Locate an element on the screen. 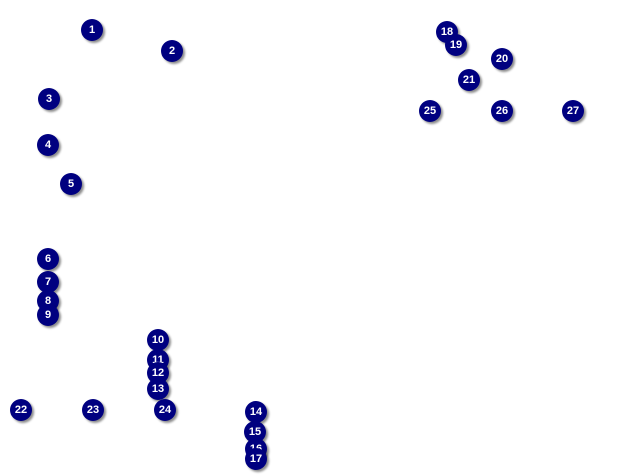 Image resolution: width=642 pixels, height=475 pixels. marker-14: 14 is located at coordinates (256, 412).